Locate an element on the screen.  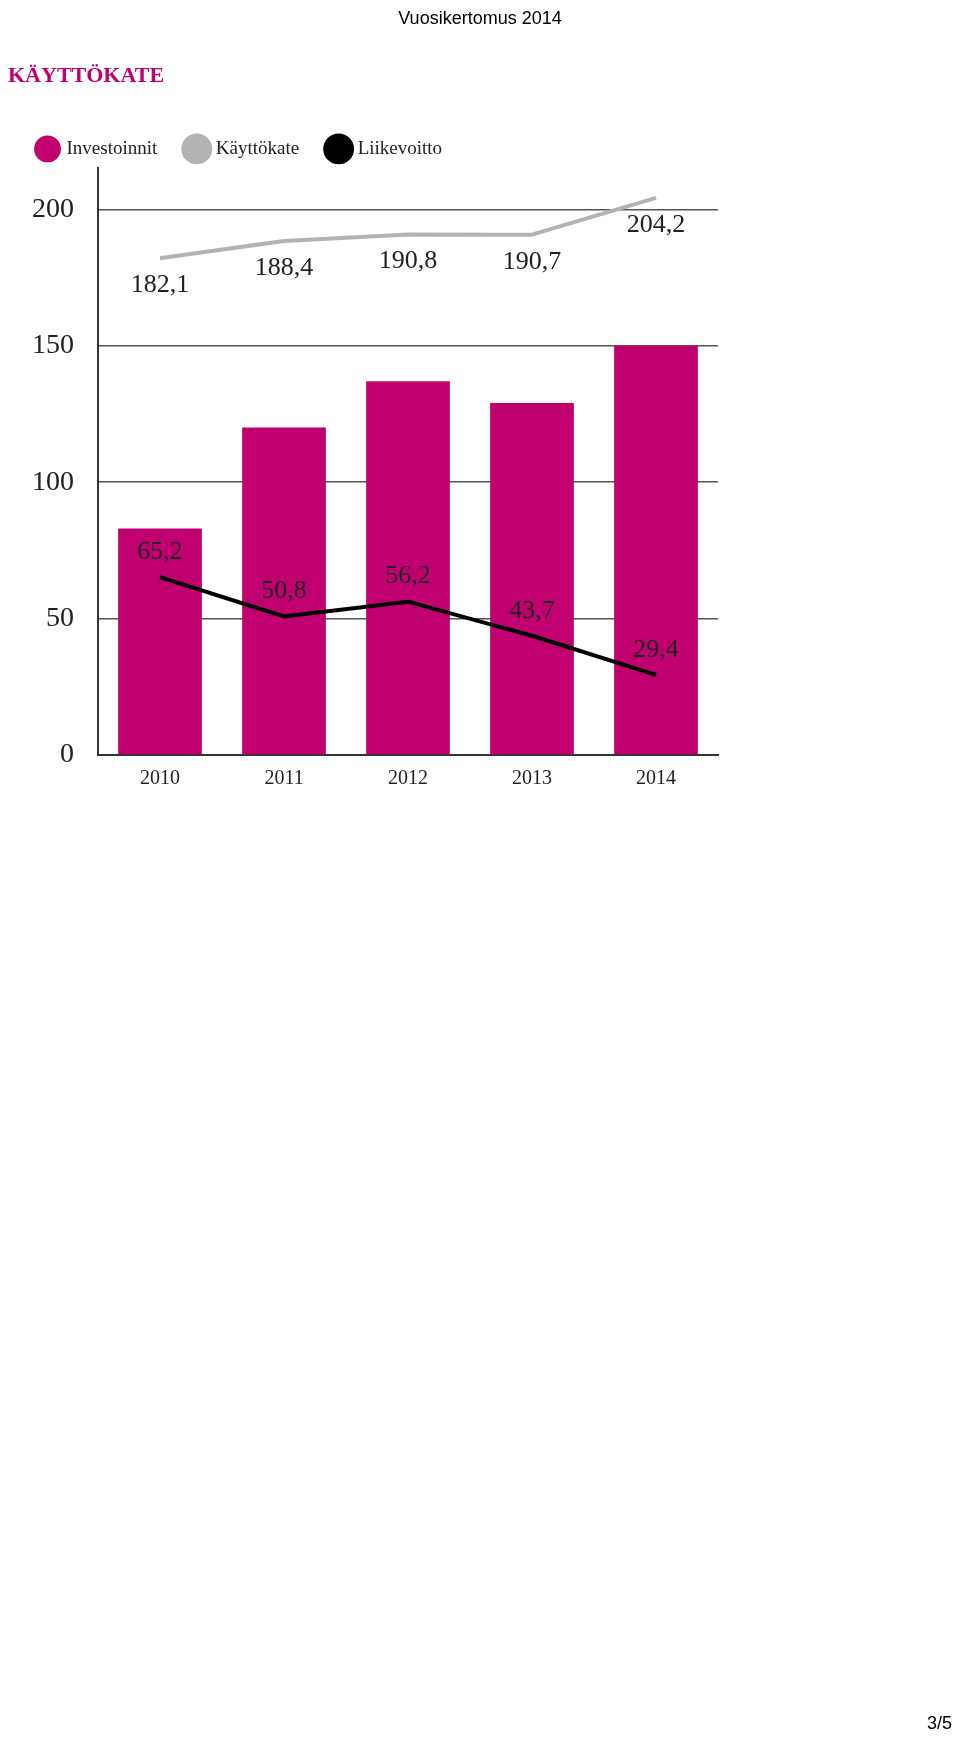
y-tick-label: 100 is located at coordinates (53, 480).